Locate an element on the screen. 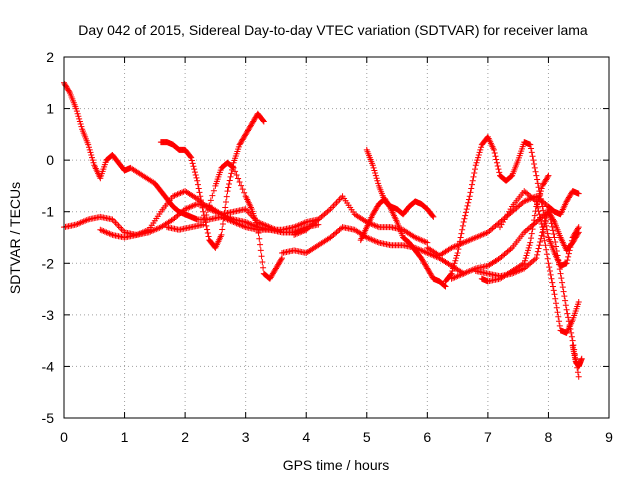 This screenshot has width=640, height=480. x-tick-label: 4 is located at coordinates (306, 437).